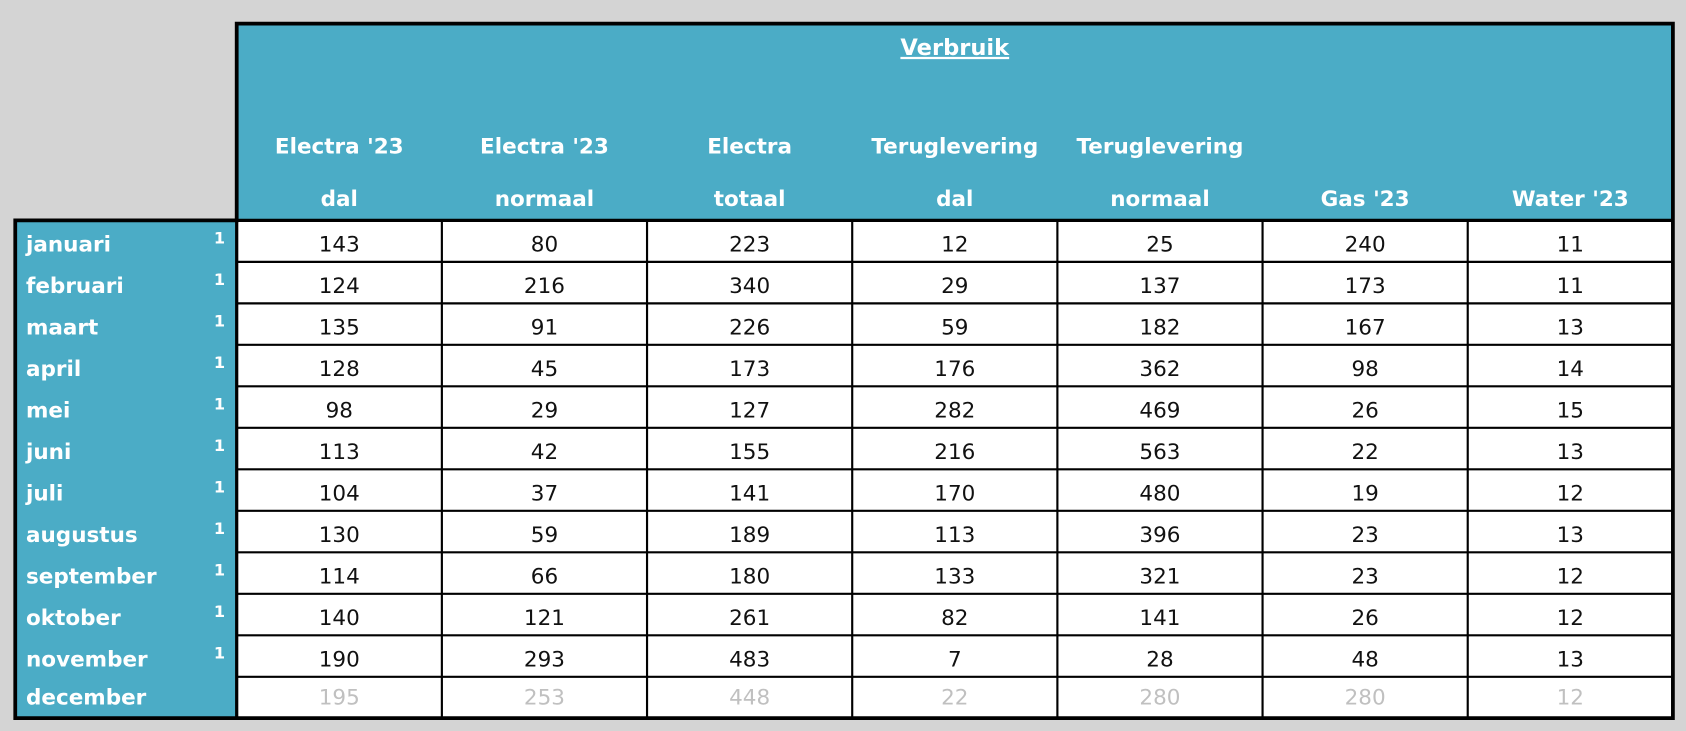  What do you see at coordinates (544, 659) in the screenshot?
I see `cell-value: 293` at bounding box center [544, 659].